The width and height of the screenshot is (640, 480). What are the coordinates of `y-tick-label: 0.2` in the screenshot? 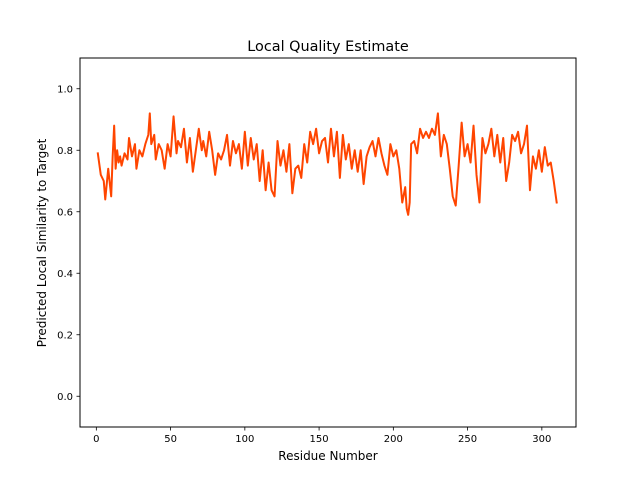 It's located at (65, 335).